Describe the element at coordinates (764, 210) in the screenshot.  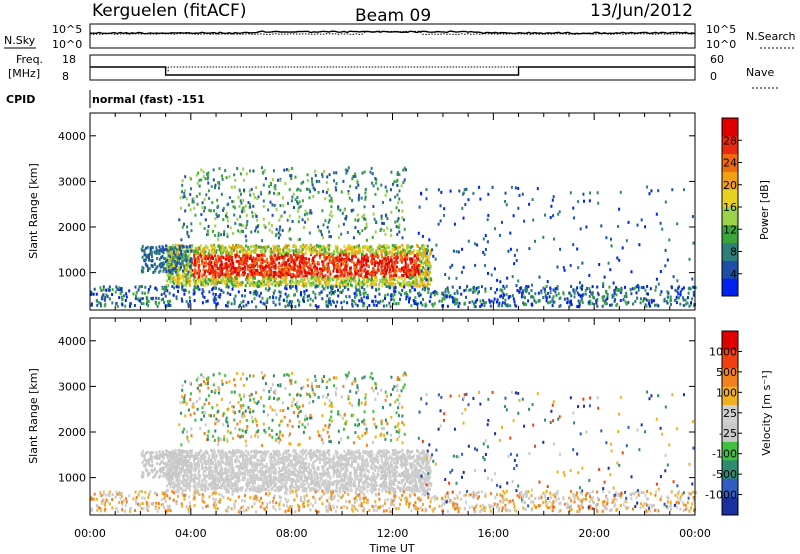
I see `power-colorbar-label: Power [dB]` at that location.